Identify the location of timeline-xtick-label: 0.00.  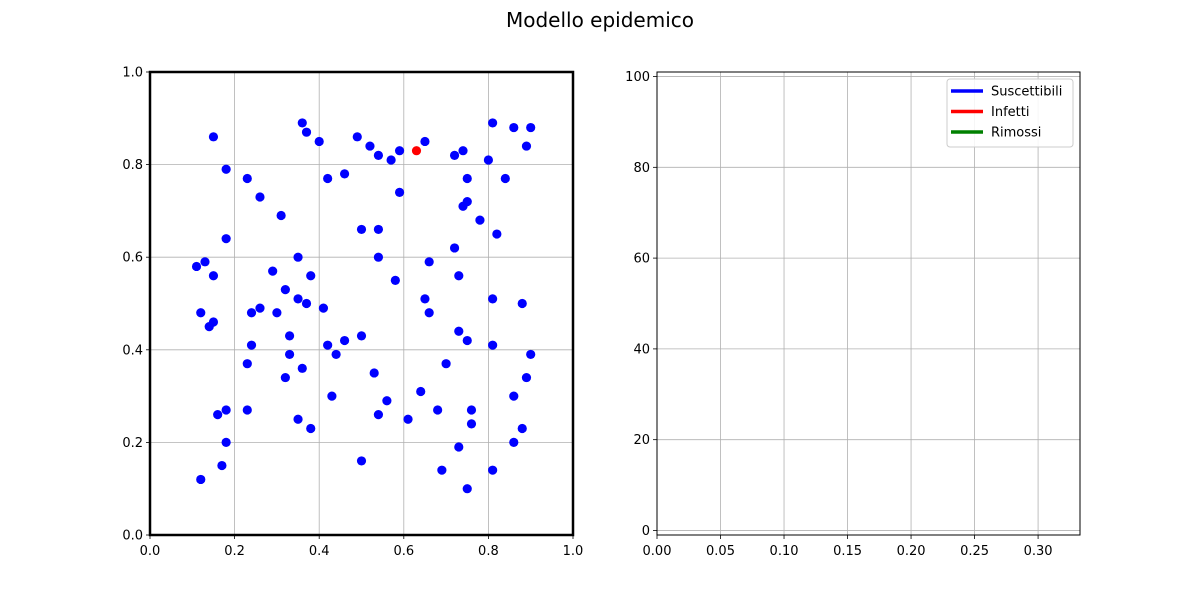
(657, 551).